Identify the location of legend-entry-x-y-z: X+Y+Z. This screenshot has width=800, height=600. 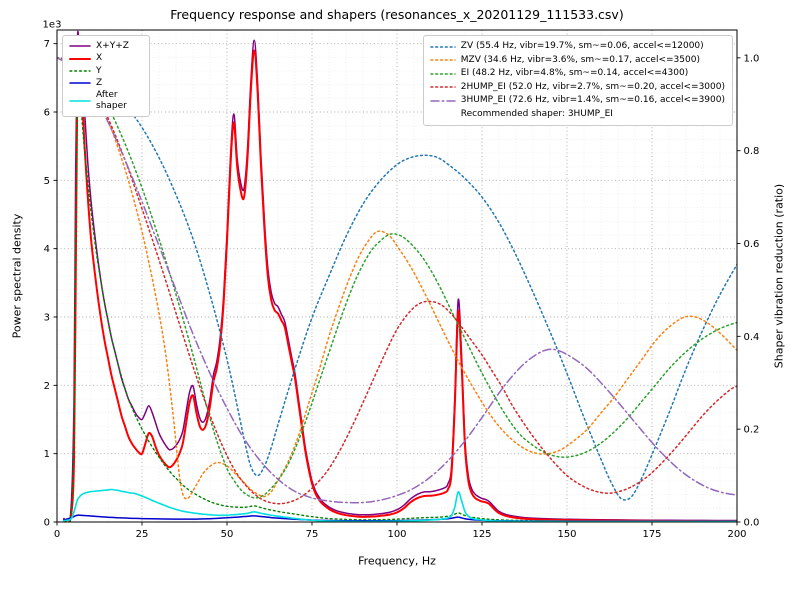
(105, 46).